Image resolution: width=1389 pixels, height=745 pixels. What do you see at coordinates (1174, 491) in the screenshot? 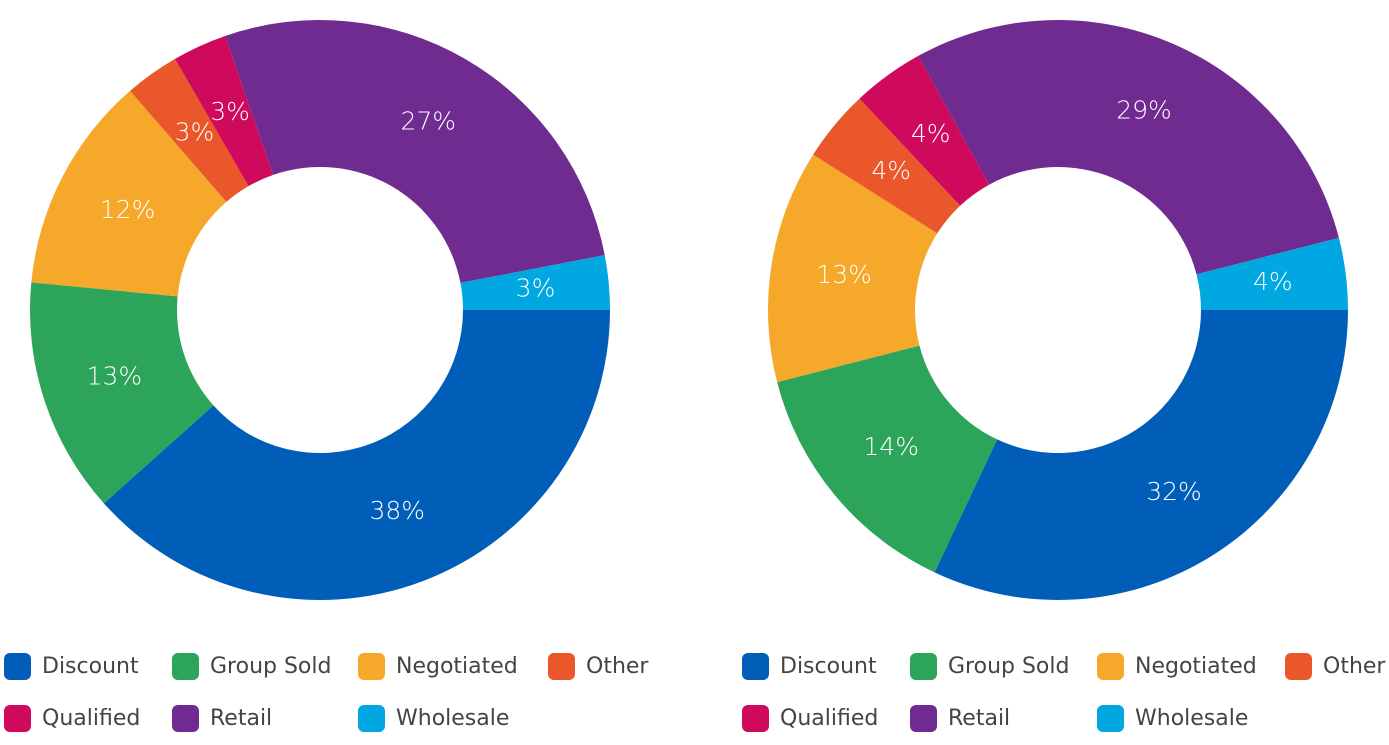
I see `slice-label: 32%` at bounding box center [1174, 491].